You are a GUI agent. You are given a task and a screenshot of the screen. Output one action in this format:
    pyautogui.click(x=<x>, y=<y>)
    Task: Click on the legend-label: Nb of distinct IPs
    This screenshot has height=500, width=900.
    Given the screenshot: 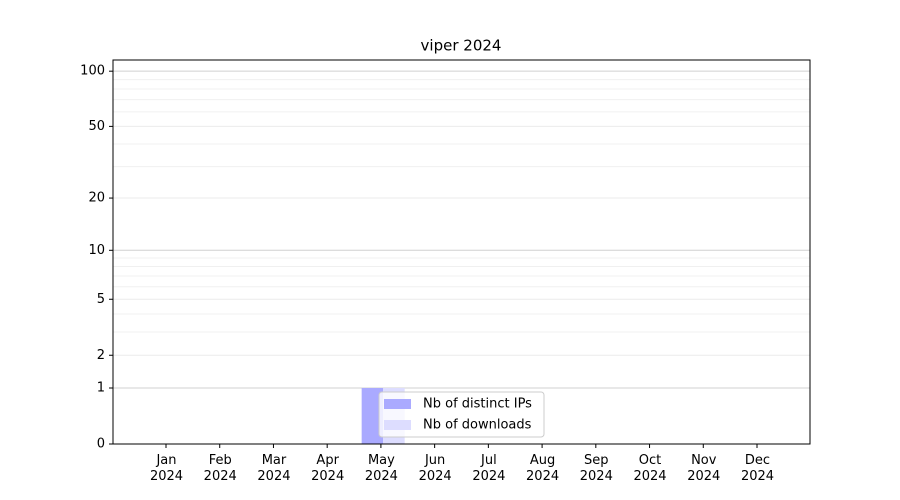 What is the action you would take?
    pyautogui.click(x=477, y=404)
    